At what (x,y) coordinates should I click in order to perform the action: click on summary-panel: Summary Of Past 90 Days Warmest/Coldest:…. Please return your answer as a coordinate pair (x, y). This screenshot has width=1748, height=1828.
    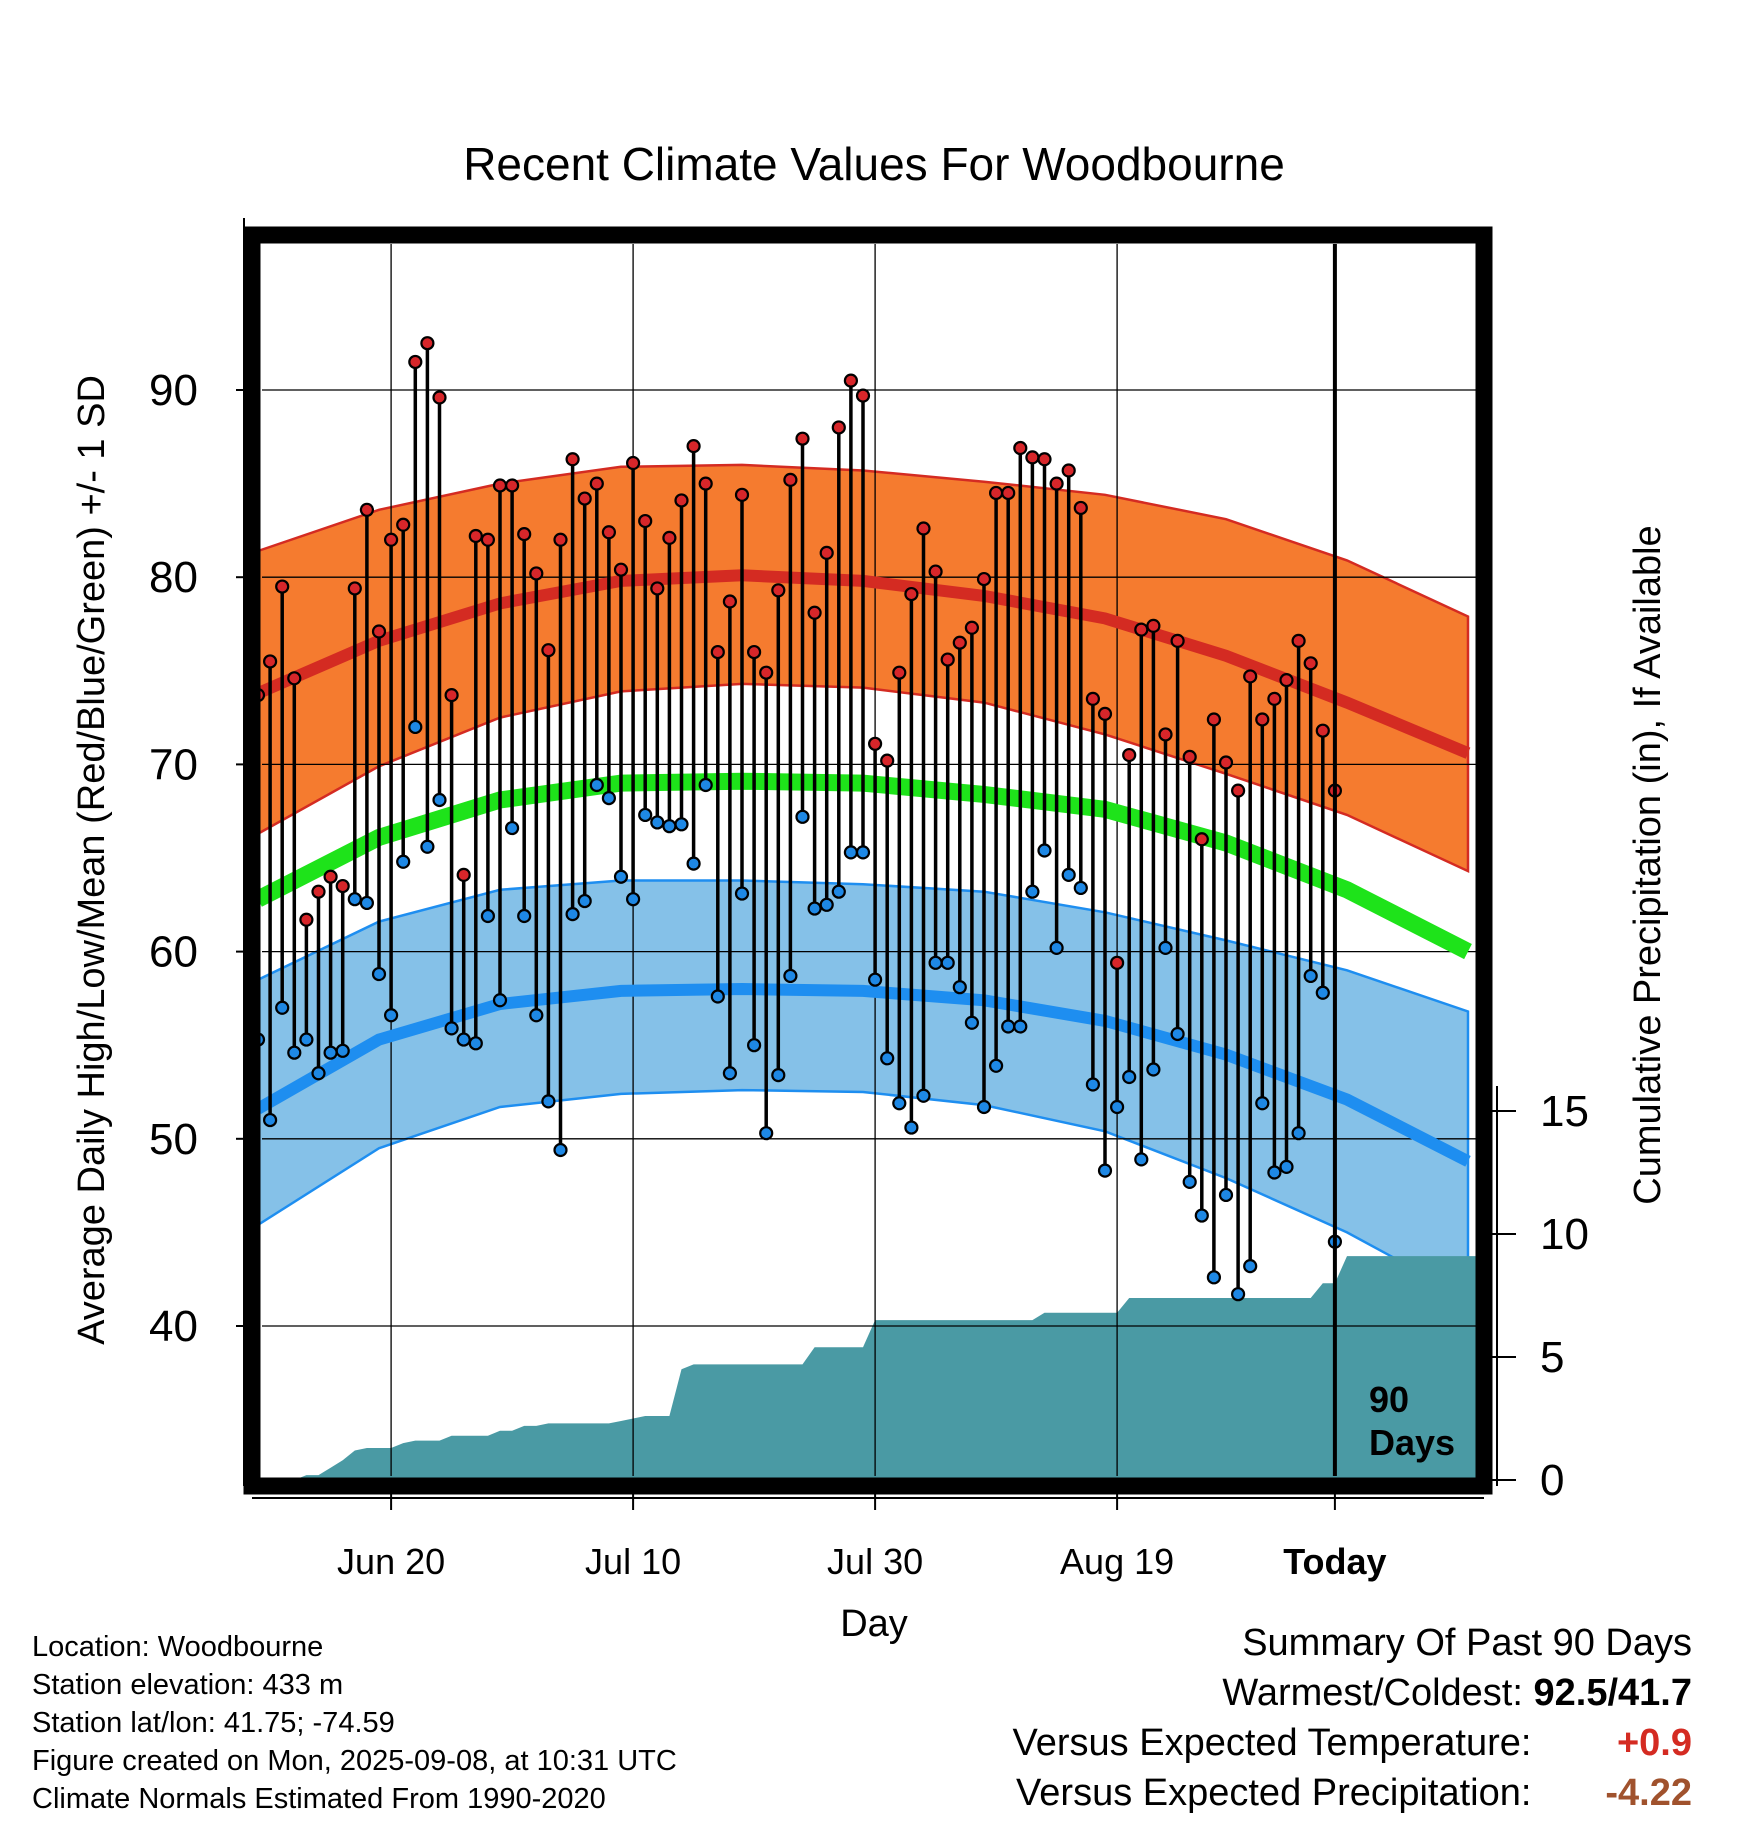
    Looking at the image, I should click on (1352, 1718).